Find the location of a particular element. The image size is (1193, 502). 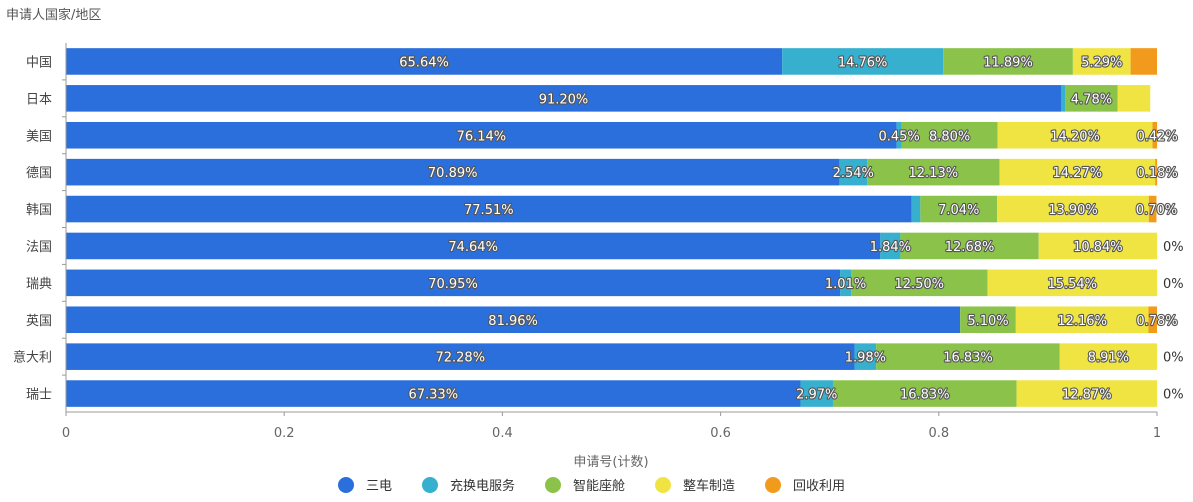

legend-label: 智能座舱 is located at coordinates (599, 486).